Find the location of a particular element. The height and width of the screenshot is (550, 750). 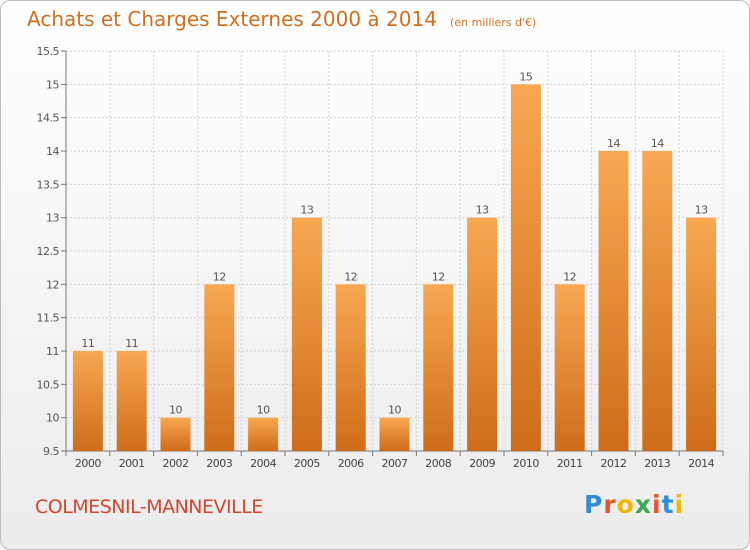

y-tick-label: 15 is located at coordinates (52, 84).